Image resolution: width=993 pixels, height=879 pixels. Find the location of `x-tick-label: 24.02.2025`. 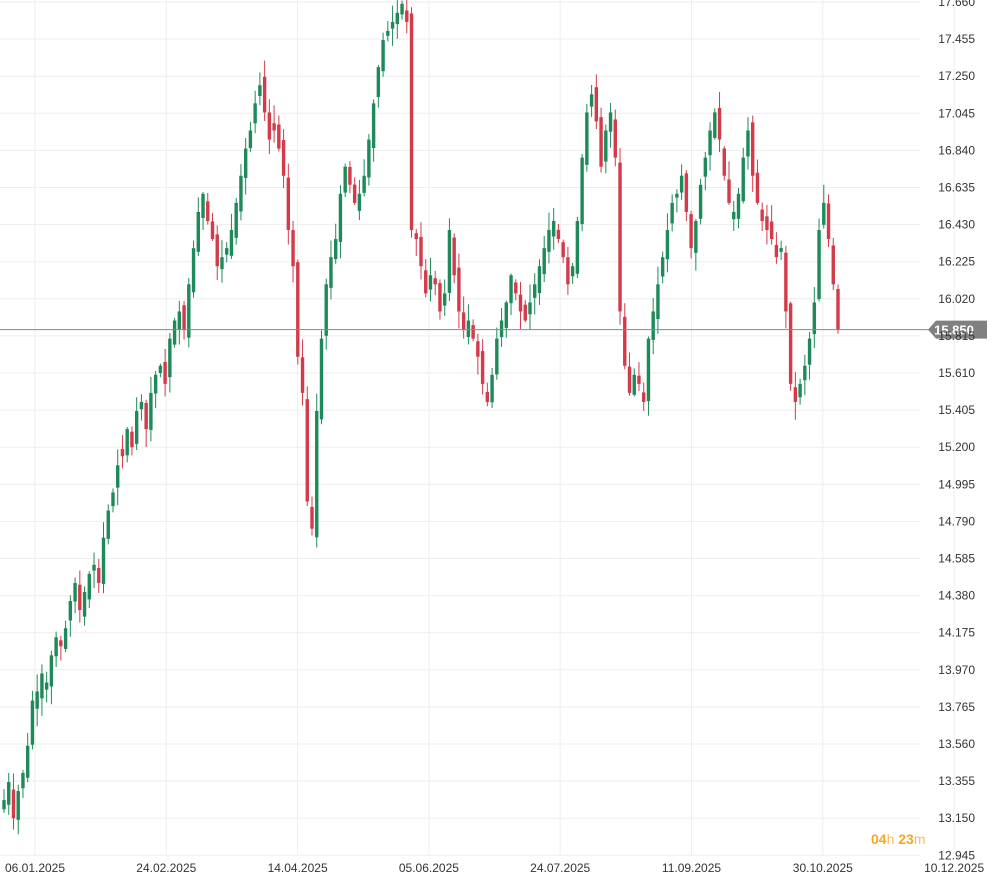

x-tick-label: 24.02.2025 is located at coordinates (166, 868).